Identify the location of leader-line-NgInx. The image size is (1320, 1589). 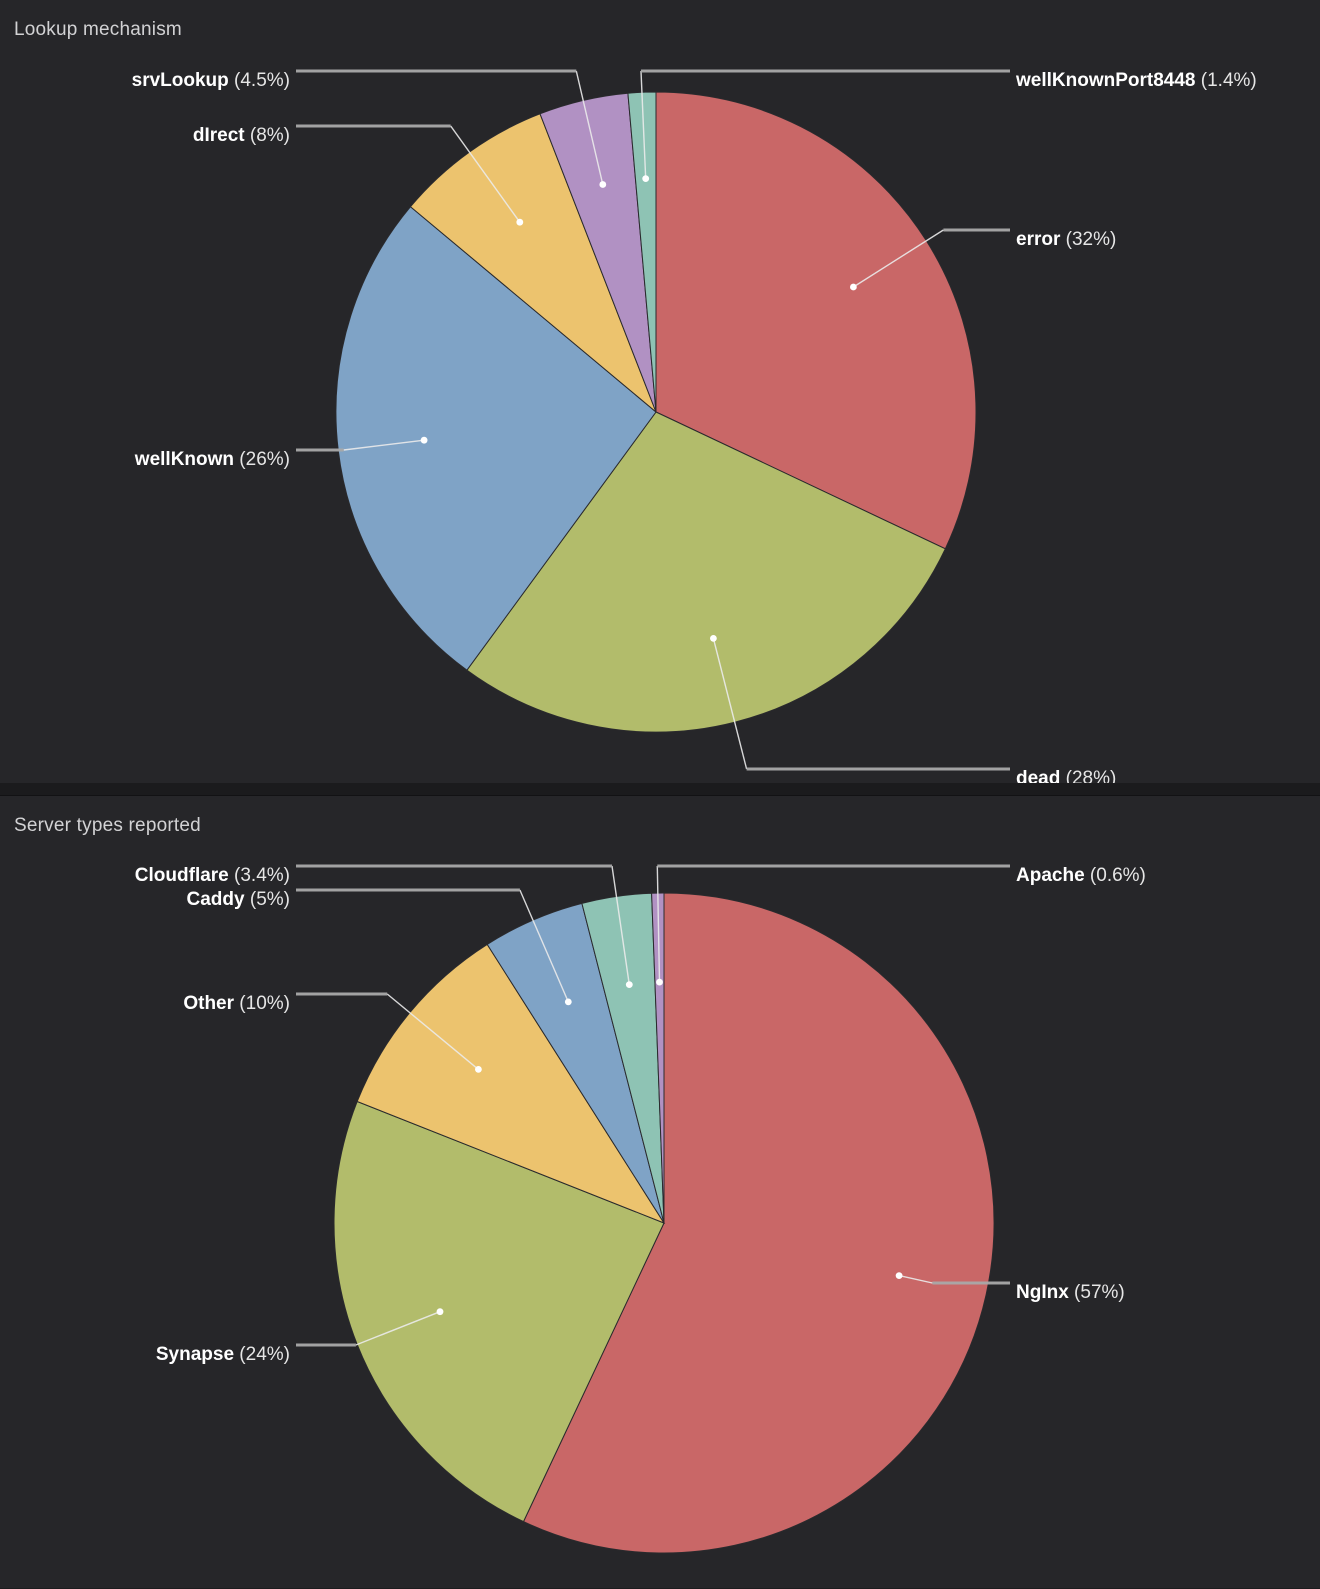
(915, 1279).